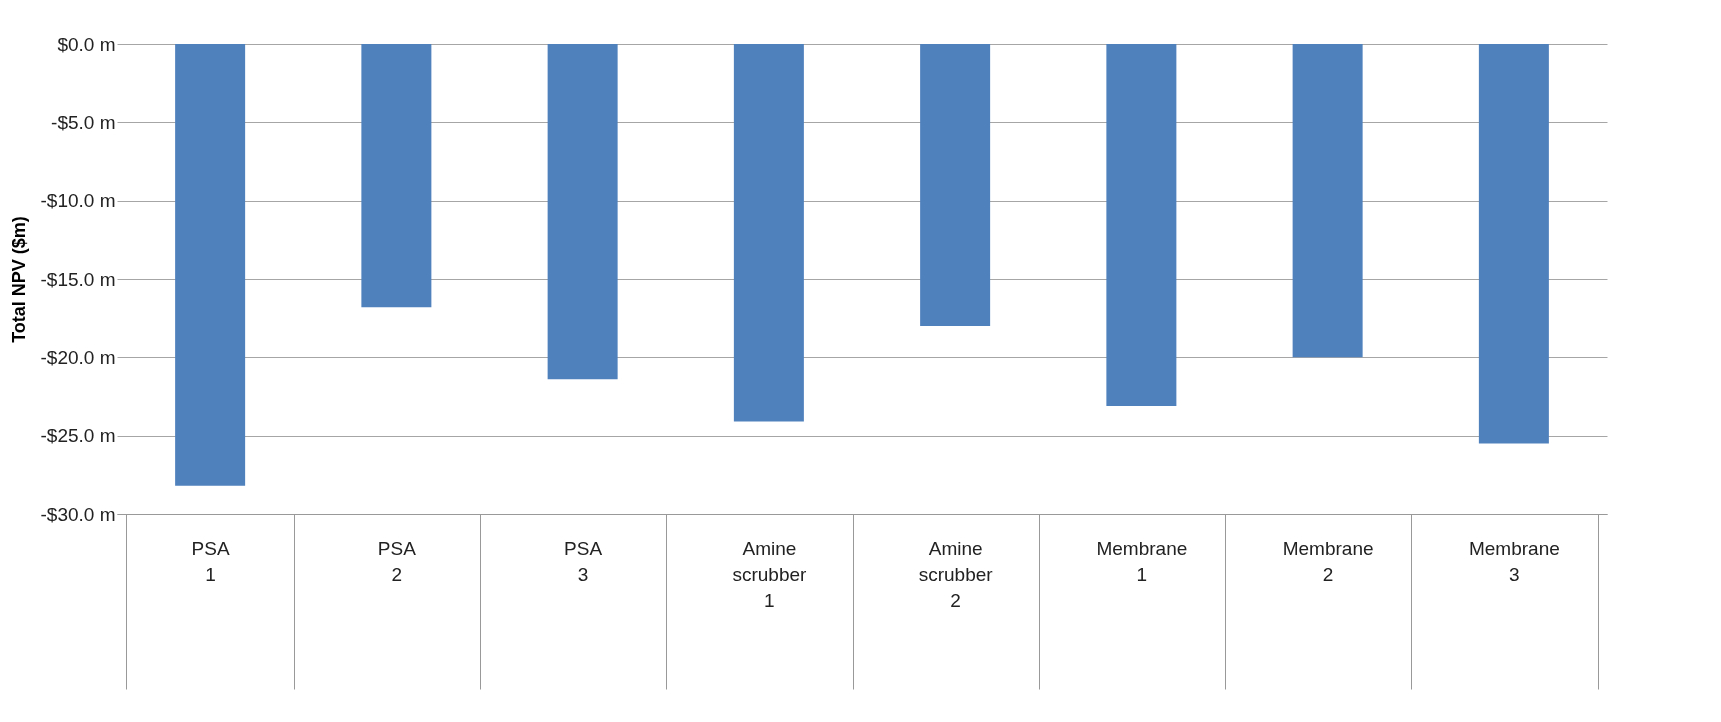 The image size is (1721, 722). Describe the element at coordinates (78, 436) in the screenshot. I see `y-tick-label: -$25.0 m` at that location.